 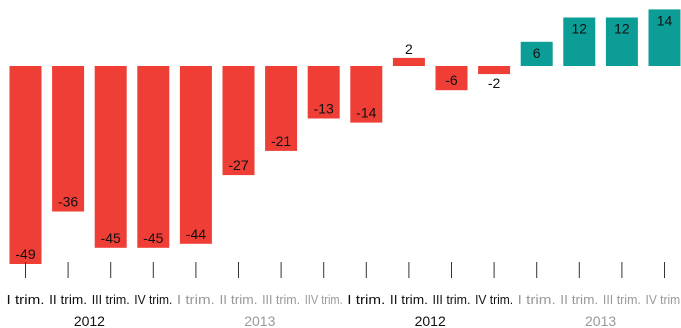 I want to click on value-label-10: 2, so click(x=409, y=49).